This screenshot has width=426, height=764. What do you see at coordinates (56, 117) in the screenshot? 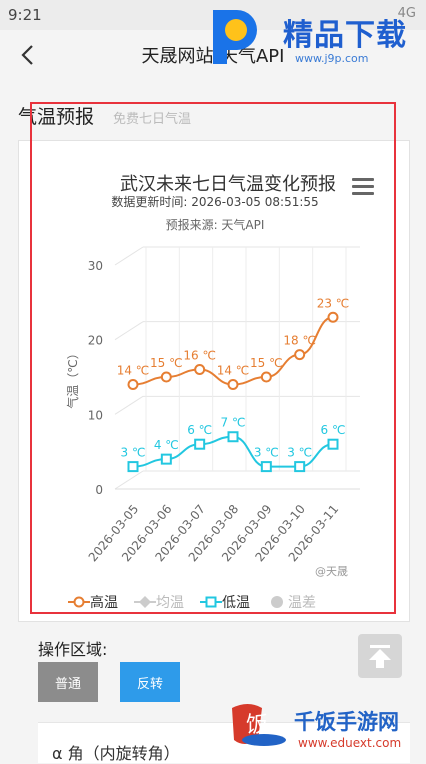
I see `section-title: 气温预报` at bounding box center [56, 117].